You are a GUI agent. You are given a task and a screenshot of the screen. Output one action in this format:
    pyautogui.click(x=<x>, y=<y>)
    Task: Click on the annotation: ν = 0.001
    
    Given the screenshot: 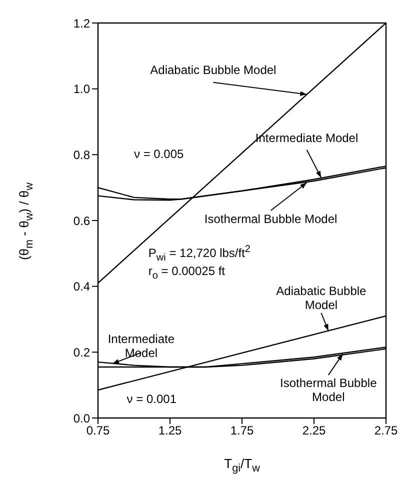 What is the action you would take?
    pyautogui.click(x=152, y=399)
    